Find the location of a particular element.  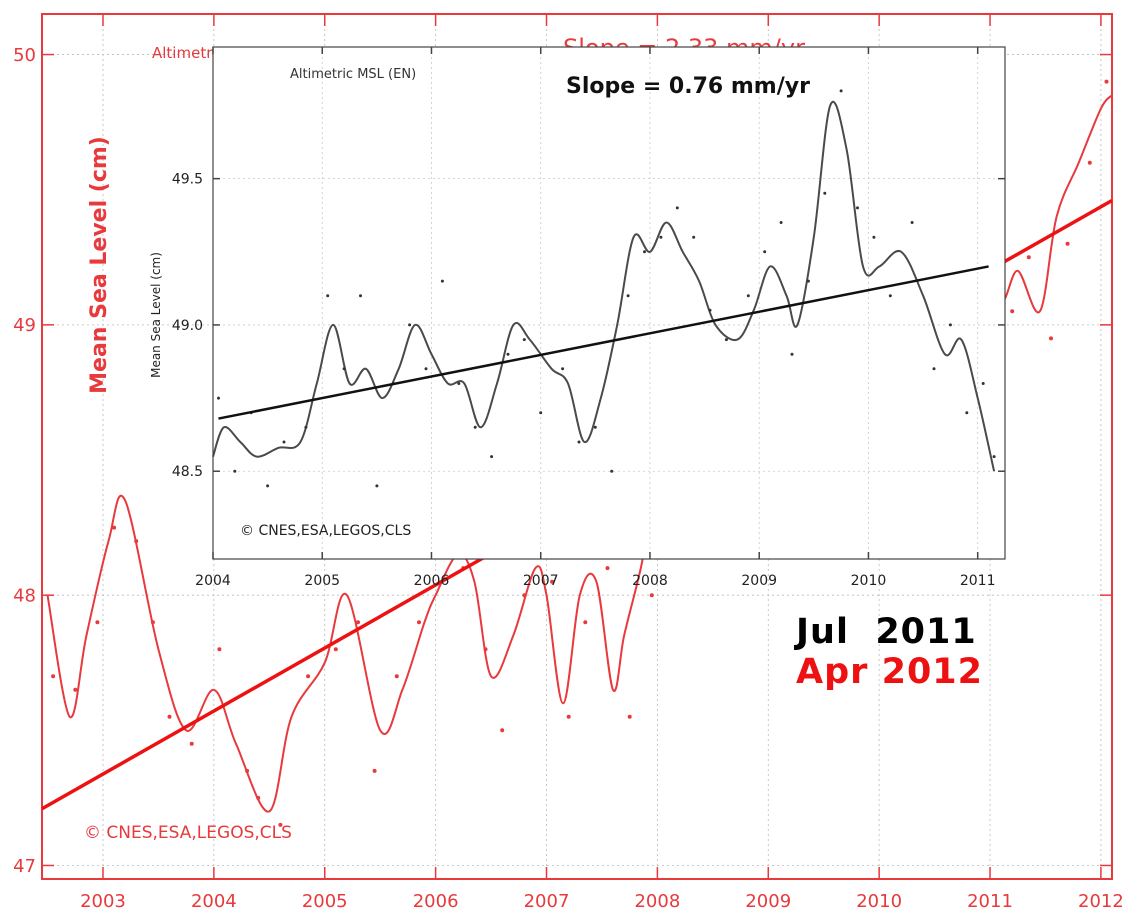

inset-y-tick-labels: 48.5 49.0 49.5 is located at coordinates (187, 326).